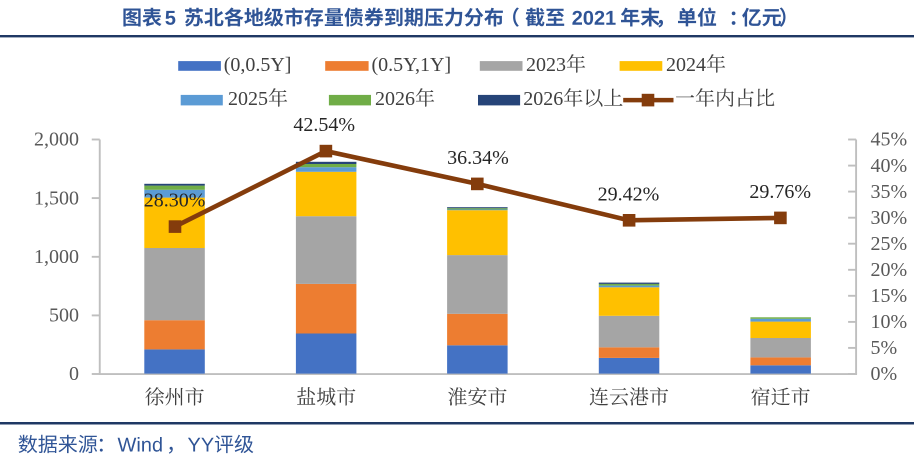 The image size is (914, 470). Describe the element at coordinates (889, 140) in the screenshot. I see `svg-text: 45%` at that location.